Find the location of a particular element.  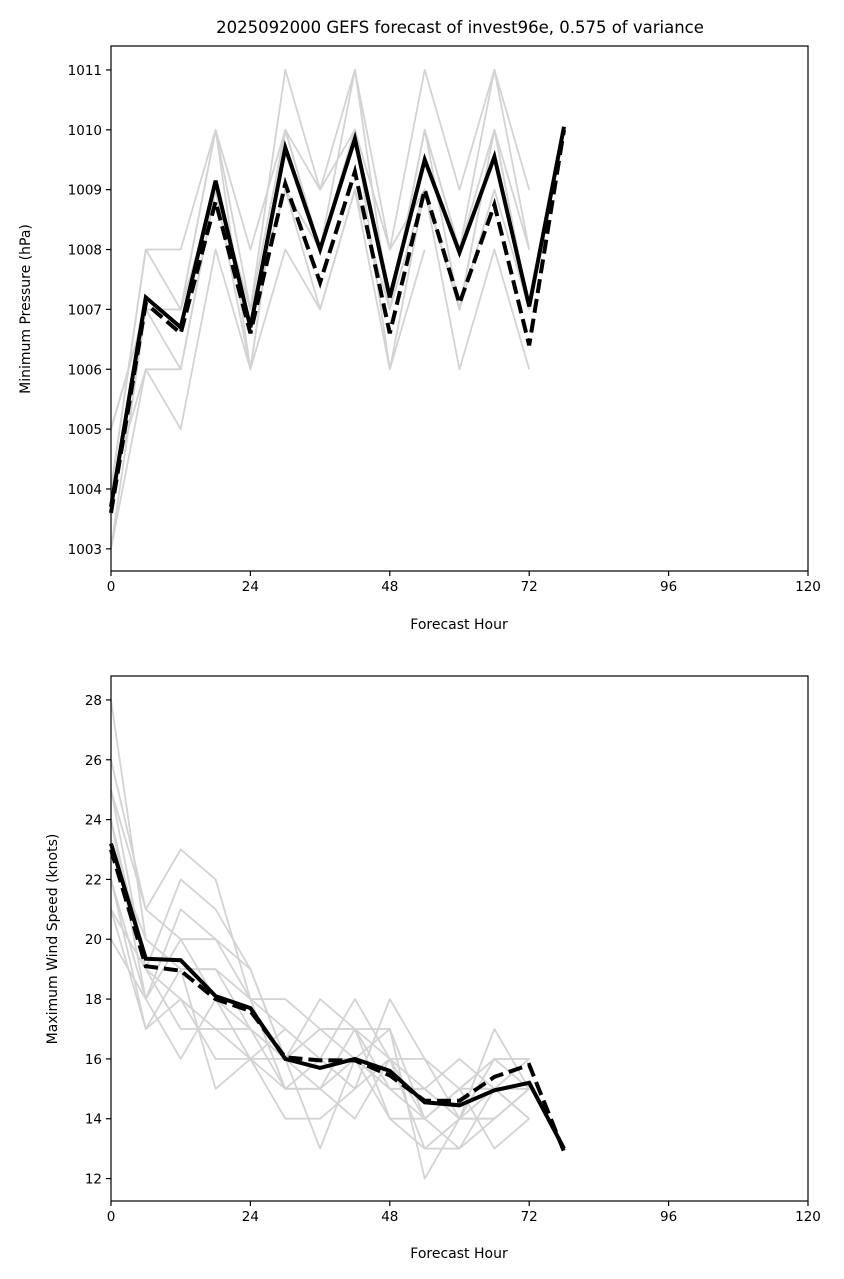

wind-x-tick-label: 48 is located at coordinates (389, 1217).